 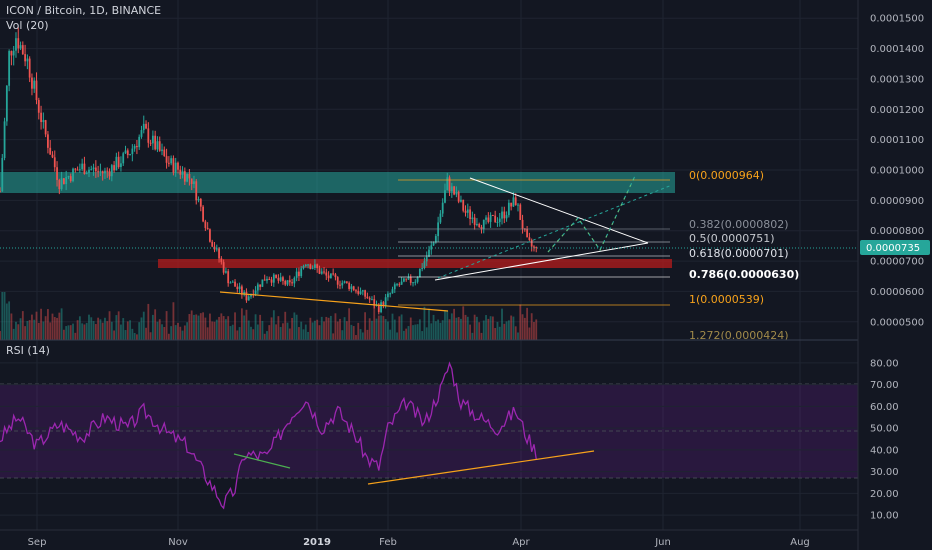 I want to click on rsi-divergence-line, so click(x=262, y=461).